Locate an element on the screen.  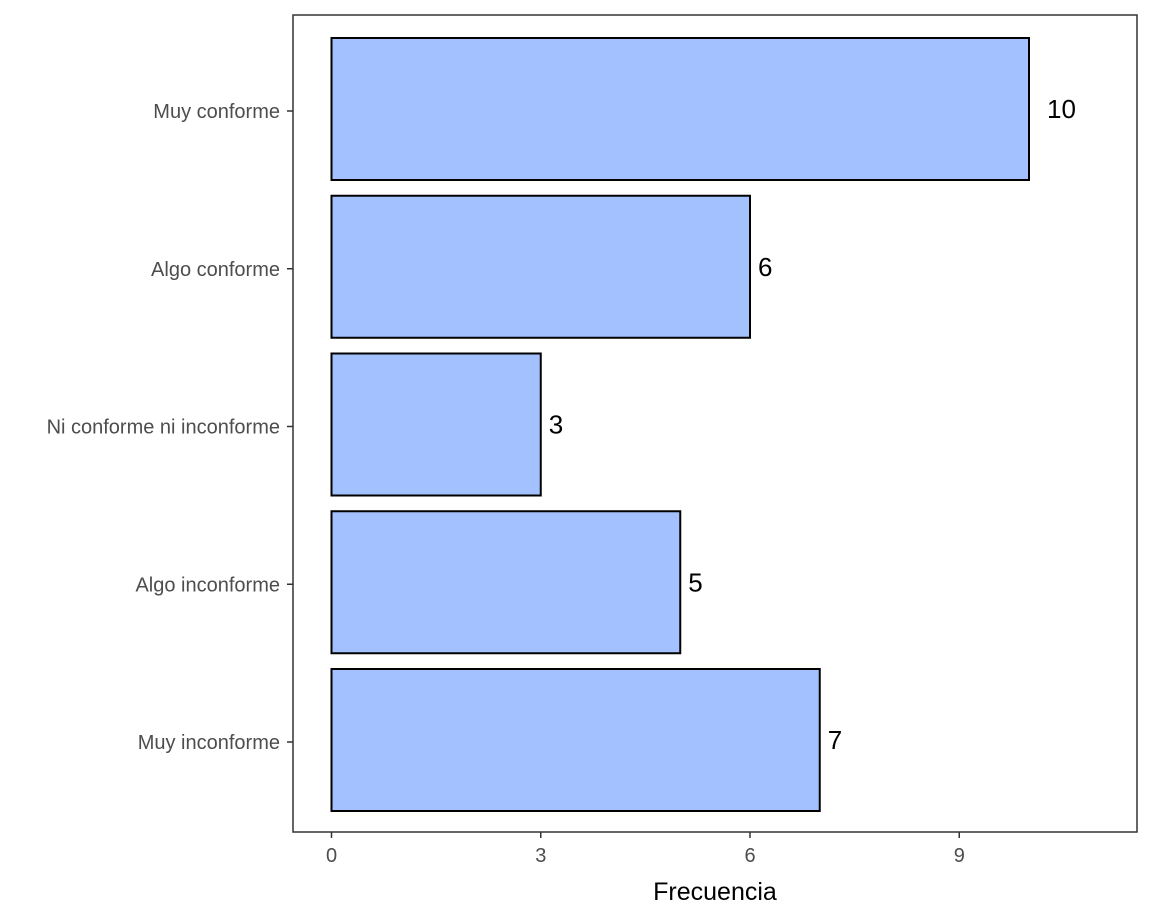
x-tick-label: 0 is located at coordinates (331, 856).